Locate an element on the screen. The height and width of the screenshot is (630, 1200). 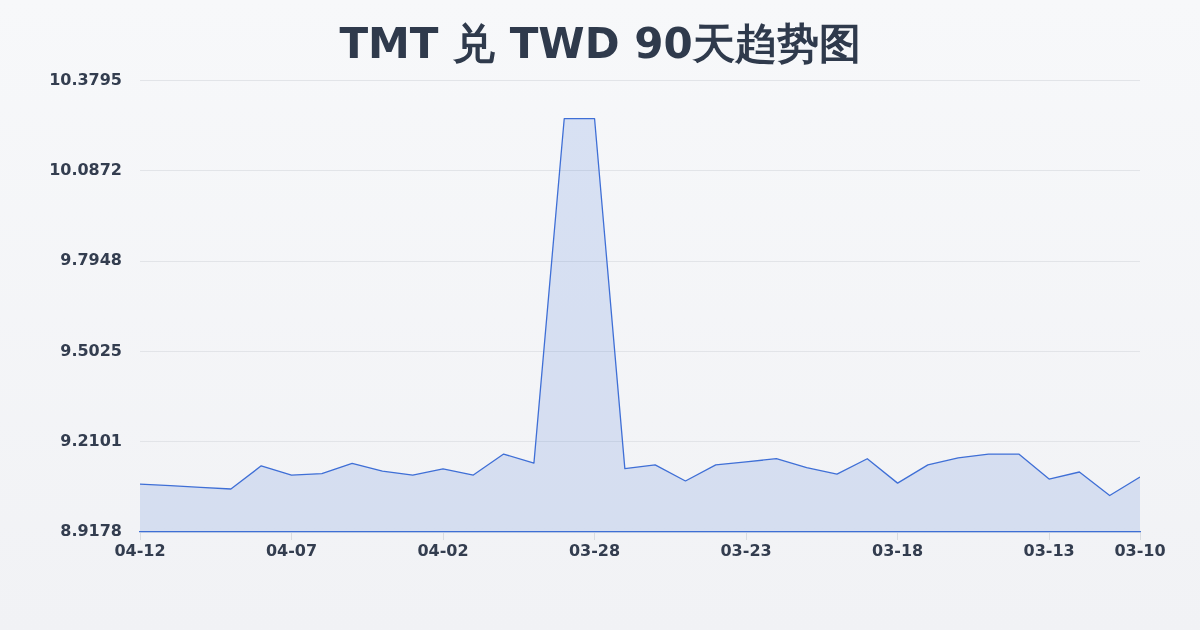
chart-title: TMT 兑 TWD 90天趋势图 is located at coordinates (600, 44).